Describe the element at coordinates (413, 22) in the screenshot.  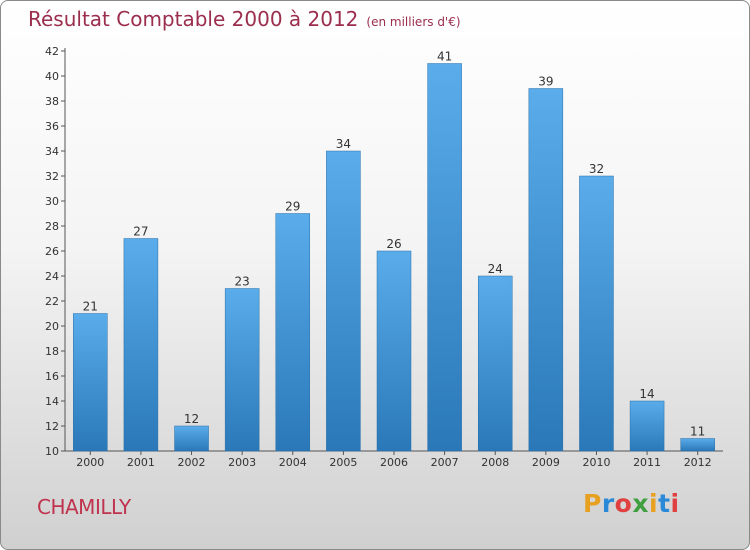
I see `chart-subtitle: (en milliers d'€)` at that location.